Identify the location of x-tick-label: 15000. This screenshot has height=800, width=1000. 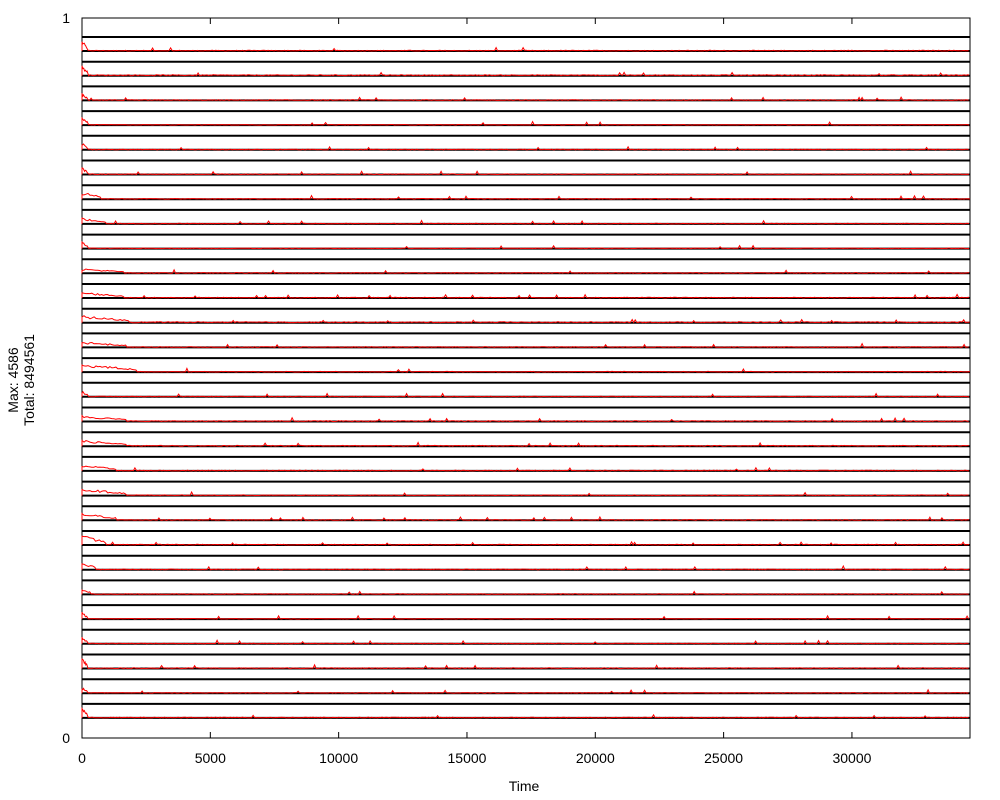
(467, 758).